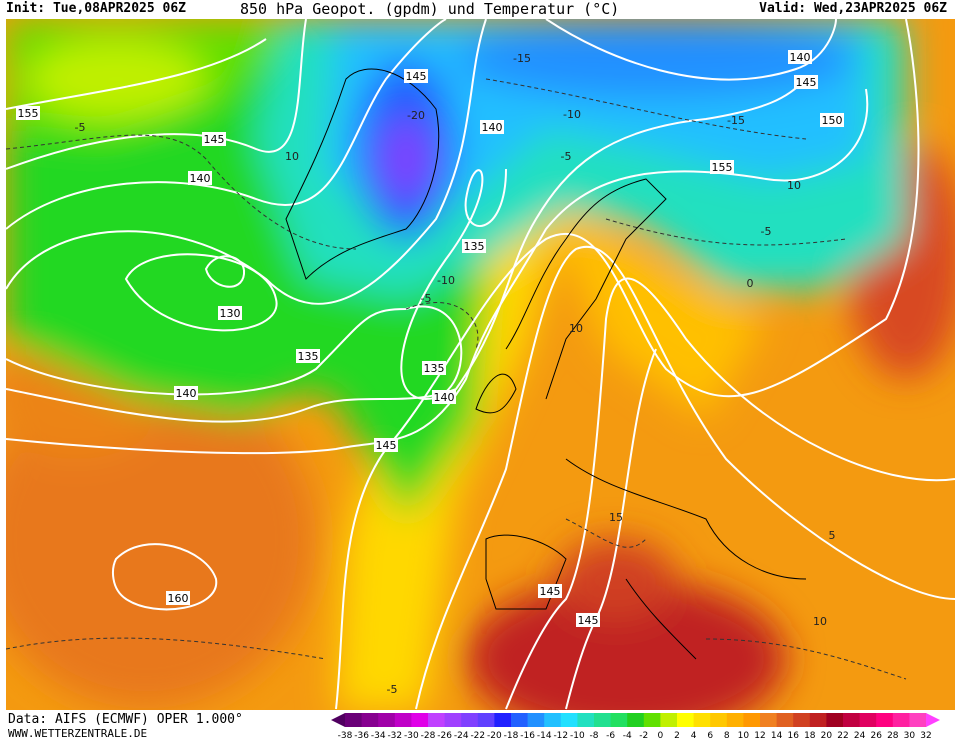 This screenshot has height=741, width=959. Describe the element at coordinates (750, 283) in the screenshot. I see `temperature-label: 0` at that location.